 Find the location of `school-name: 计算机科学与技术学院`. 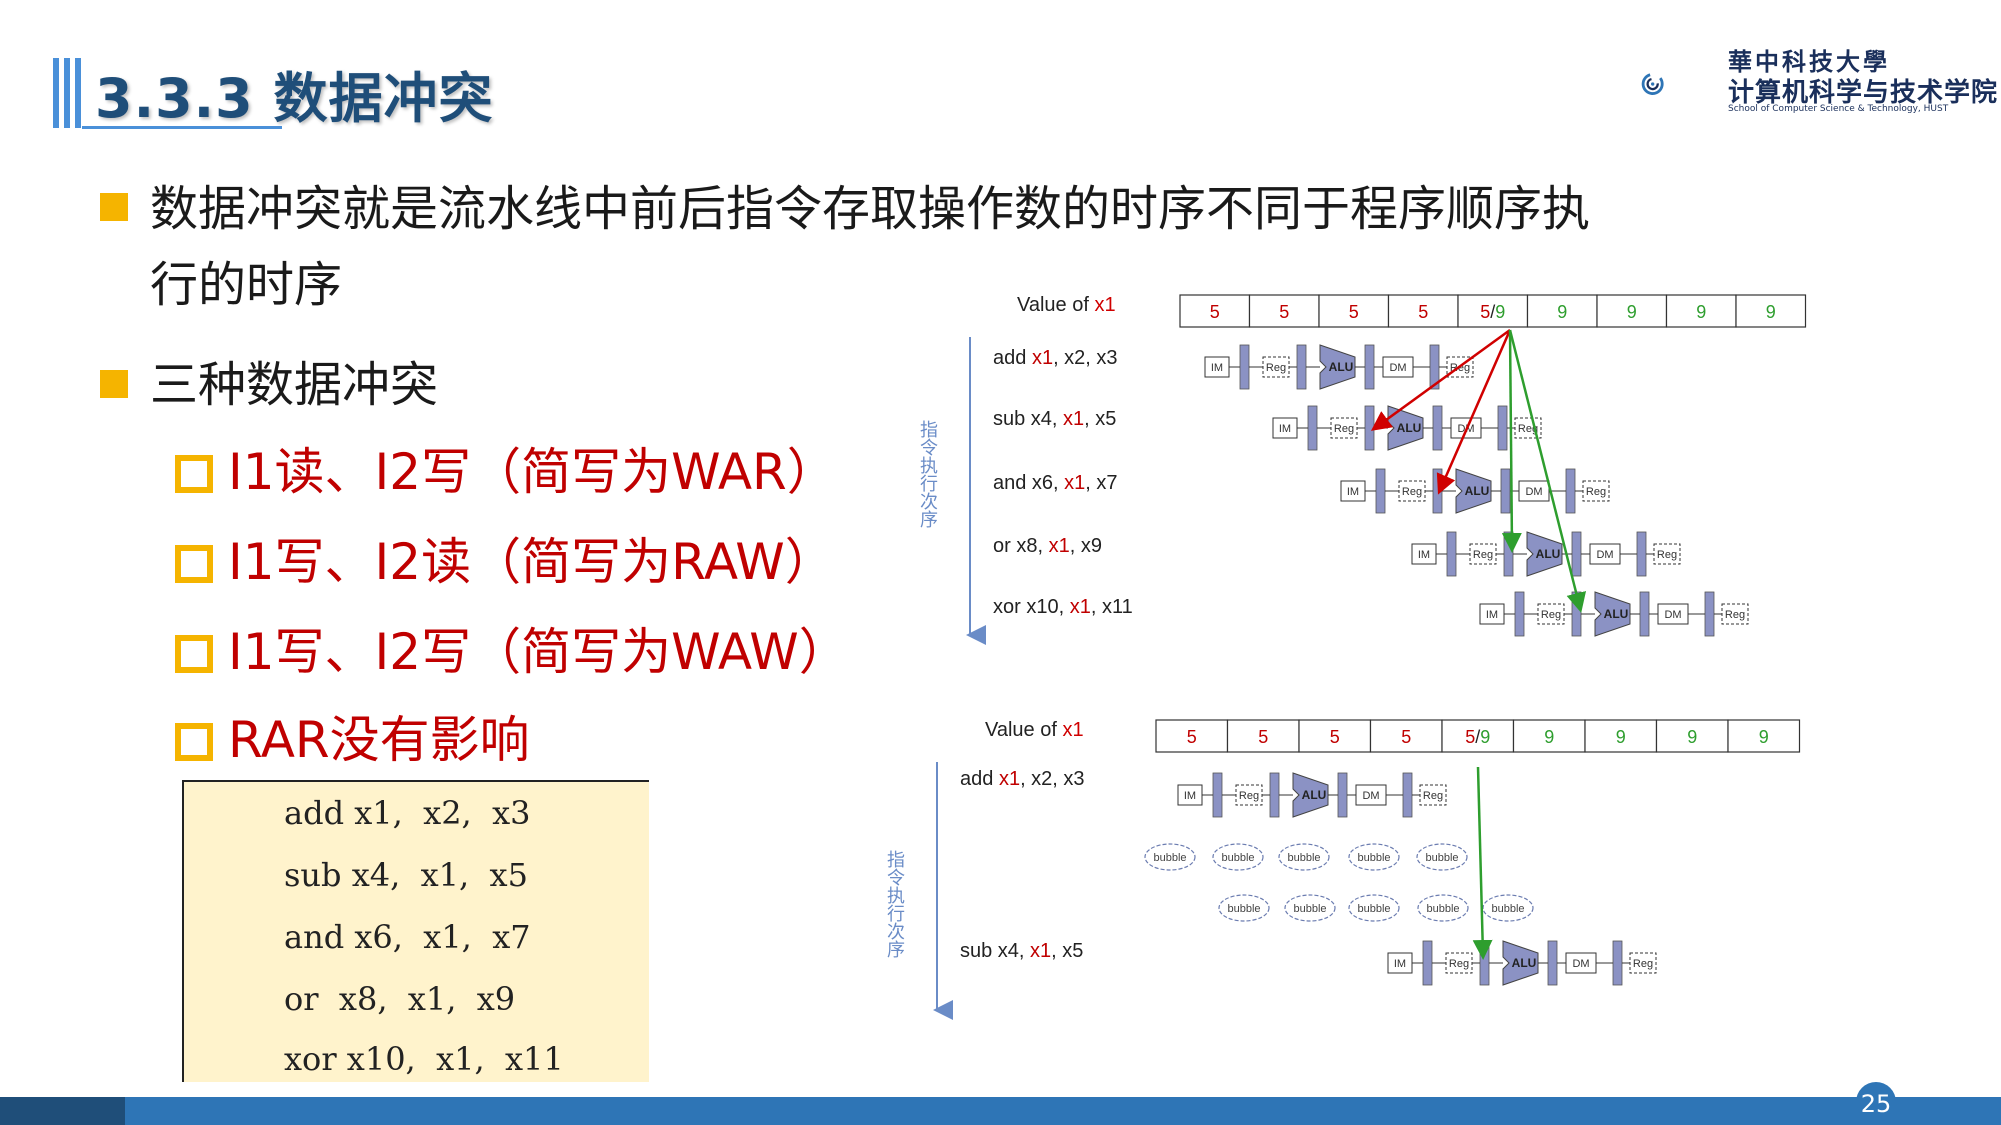

school-name: 计算机科学与技术学院 is located at coordinates (1863, 93).